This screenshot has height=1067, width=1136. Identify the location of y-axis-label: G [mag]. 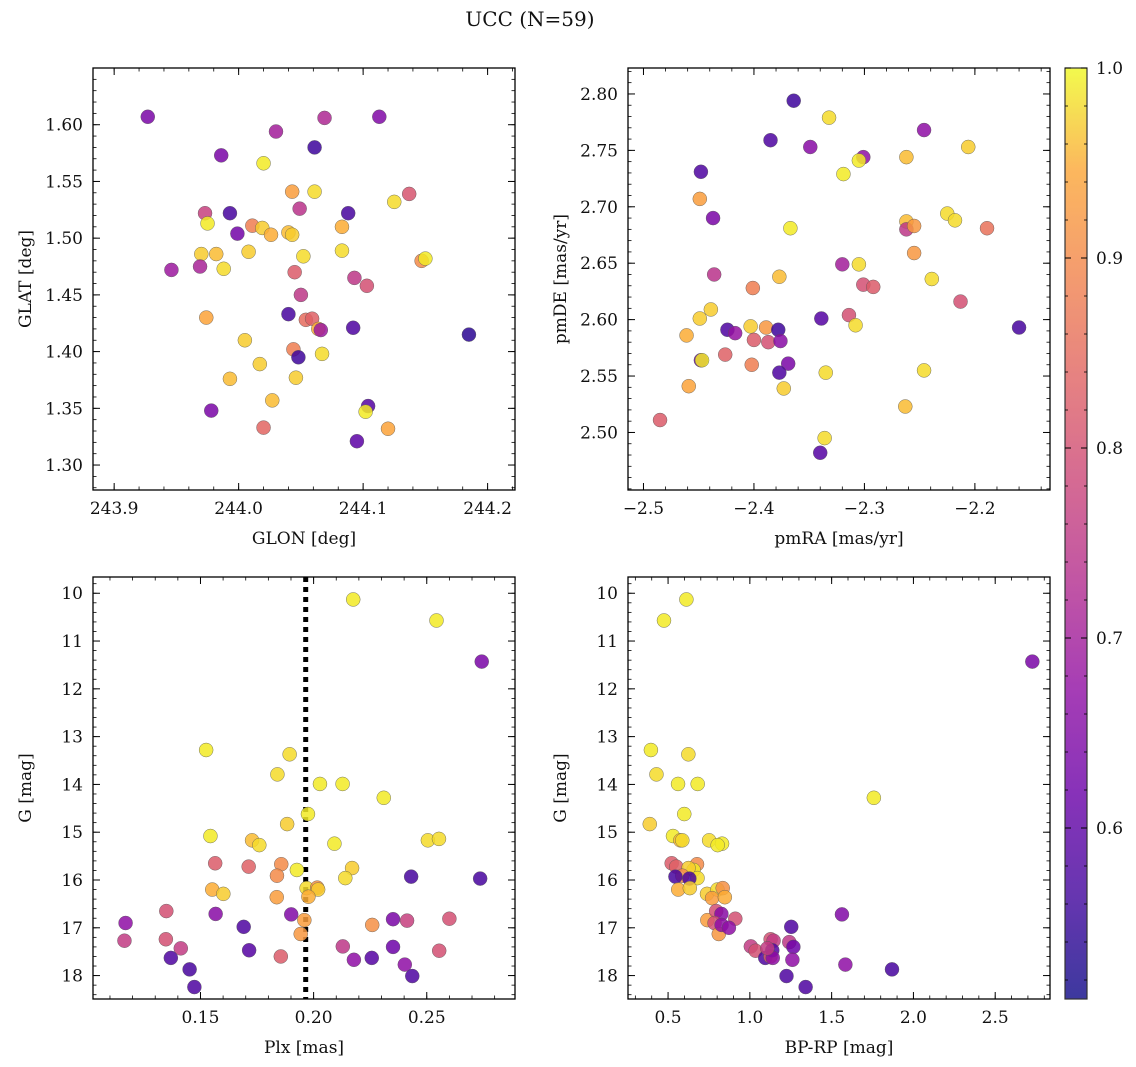
(561, 787).